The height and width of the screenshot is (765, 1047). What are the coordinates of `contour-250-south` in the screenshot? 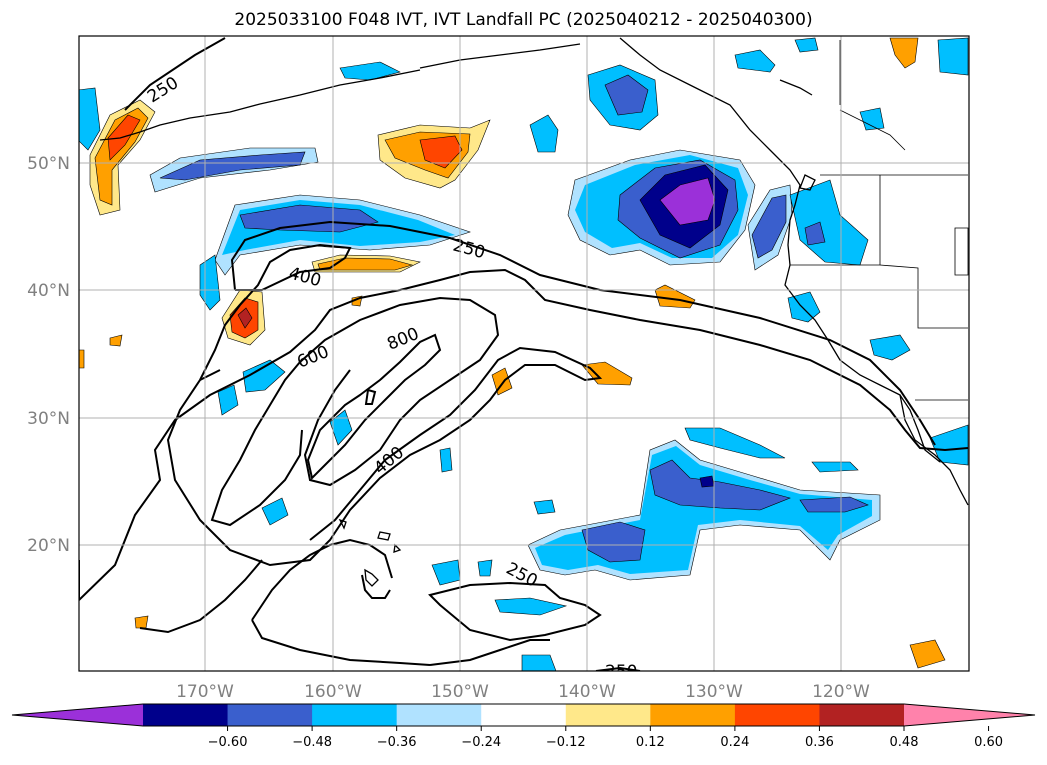 It's located at (515, 611).